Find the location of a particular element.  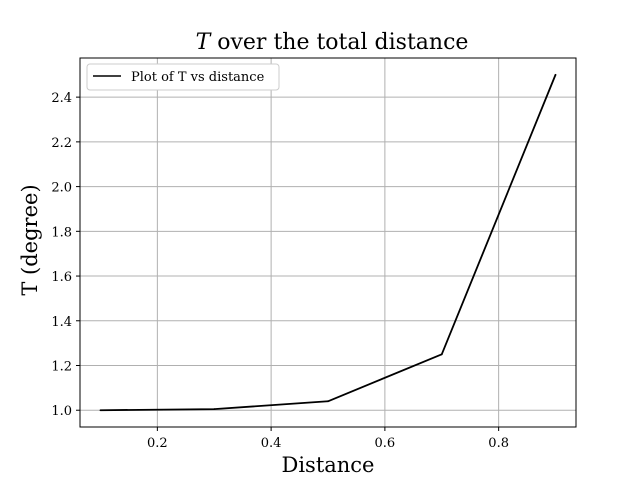

chart-title-rest: over the total distance is located at coordinates (339, 42).